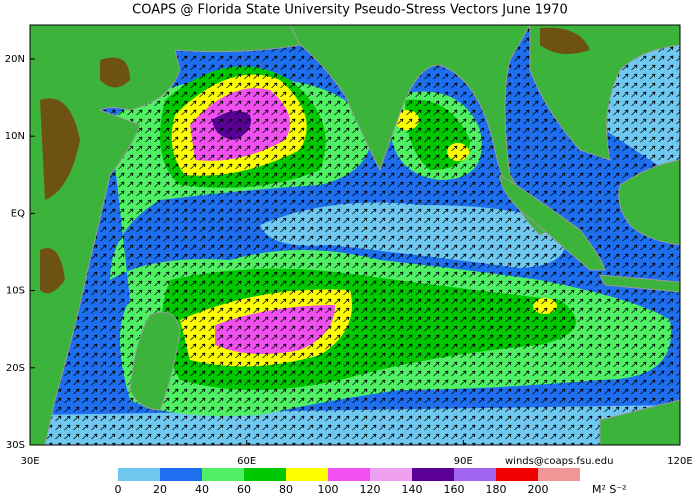  I want to click on colorbar-label: 0, so click(118, 489).